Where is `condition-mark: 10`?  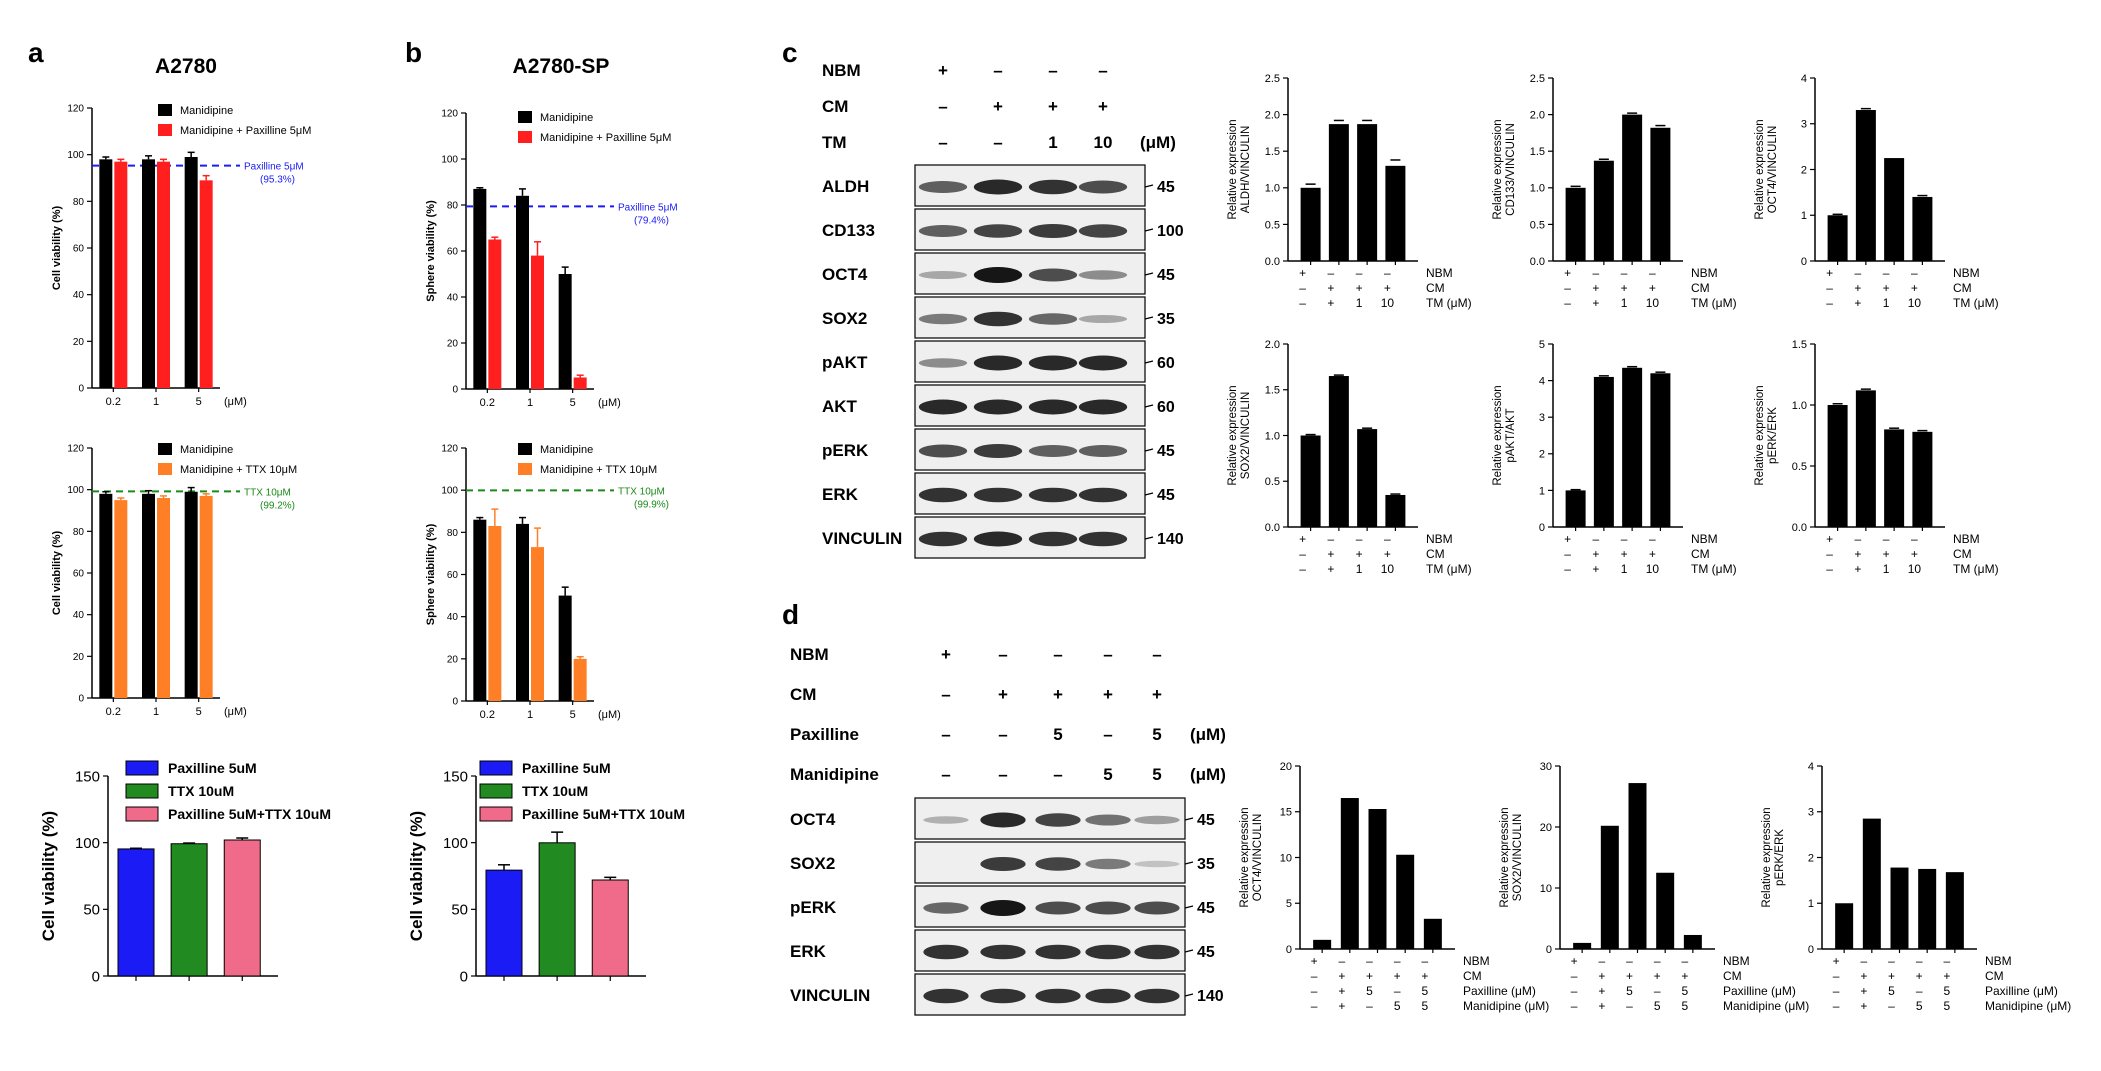
condition-mark: 10 is located at coordinates (1388, 303).